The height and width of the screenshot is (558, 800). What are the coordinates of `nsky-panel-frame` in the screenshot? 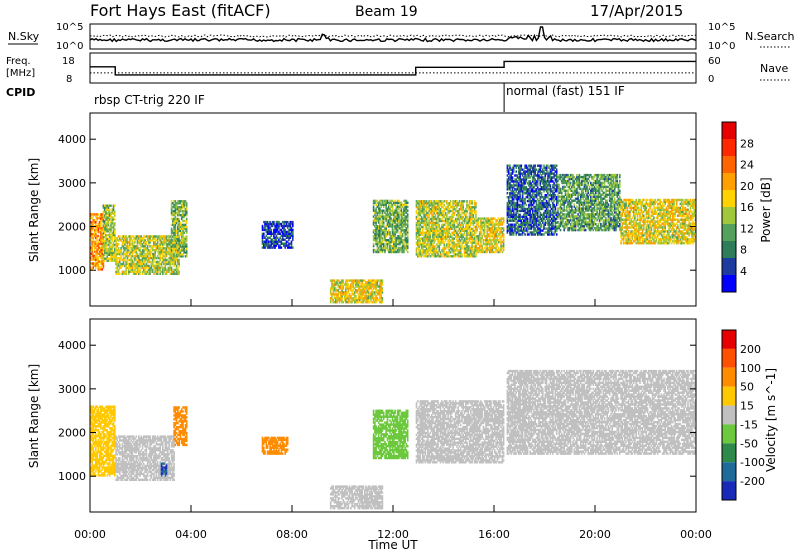 It's located at (393, 36).